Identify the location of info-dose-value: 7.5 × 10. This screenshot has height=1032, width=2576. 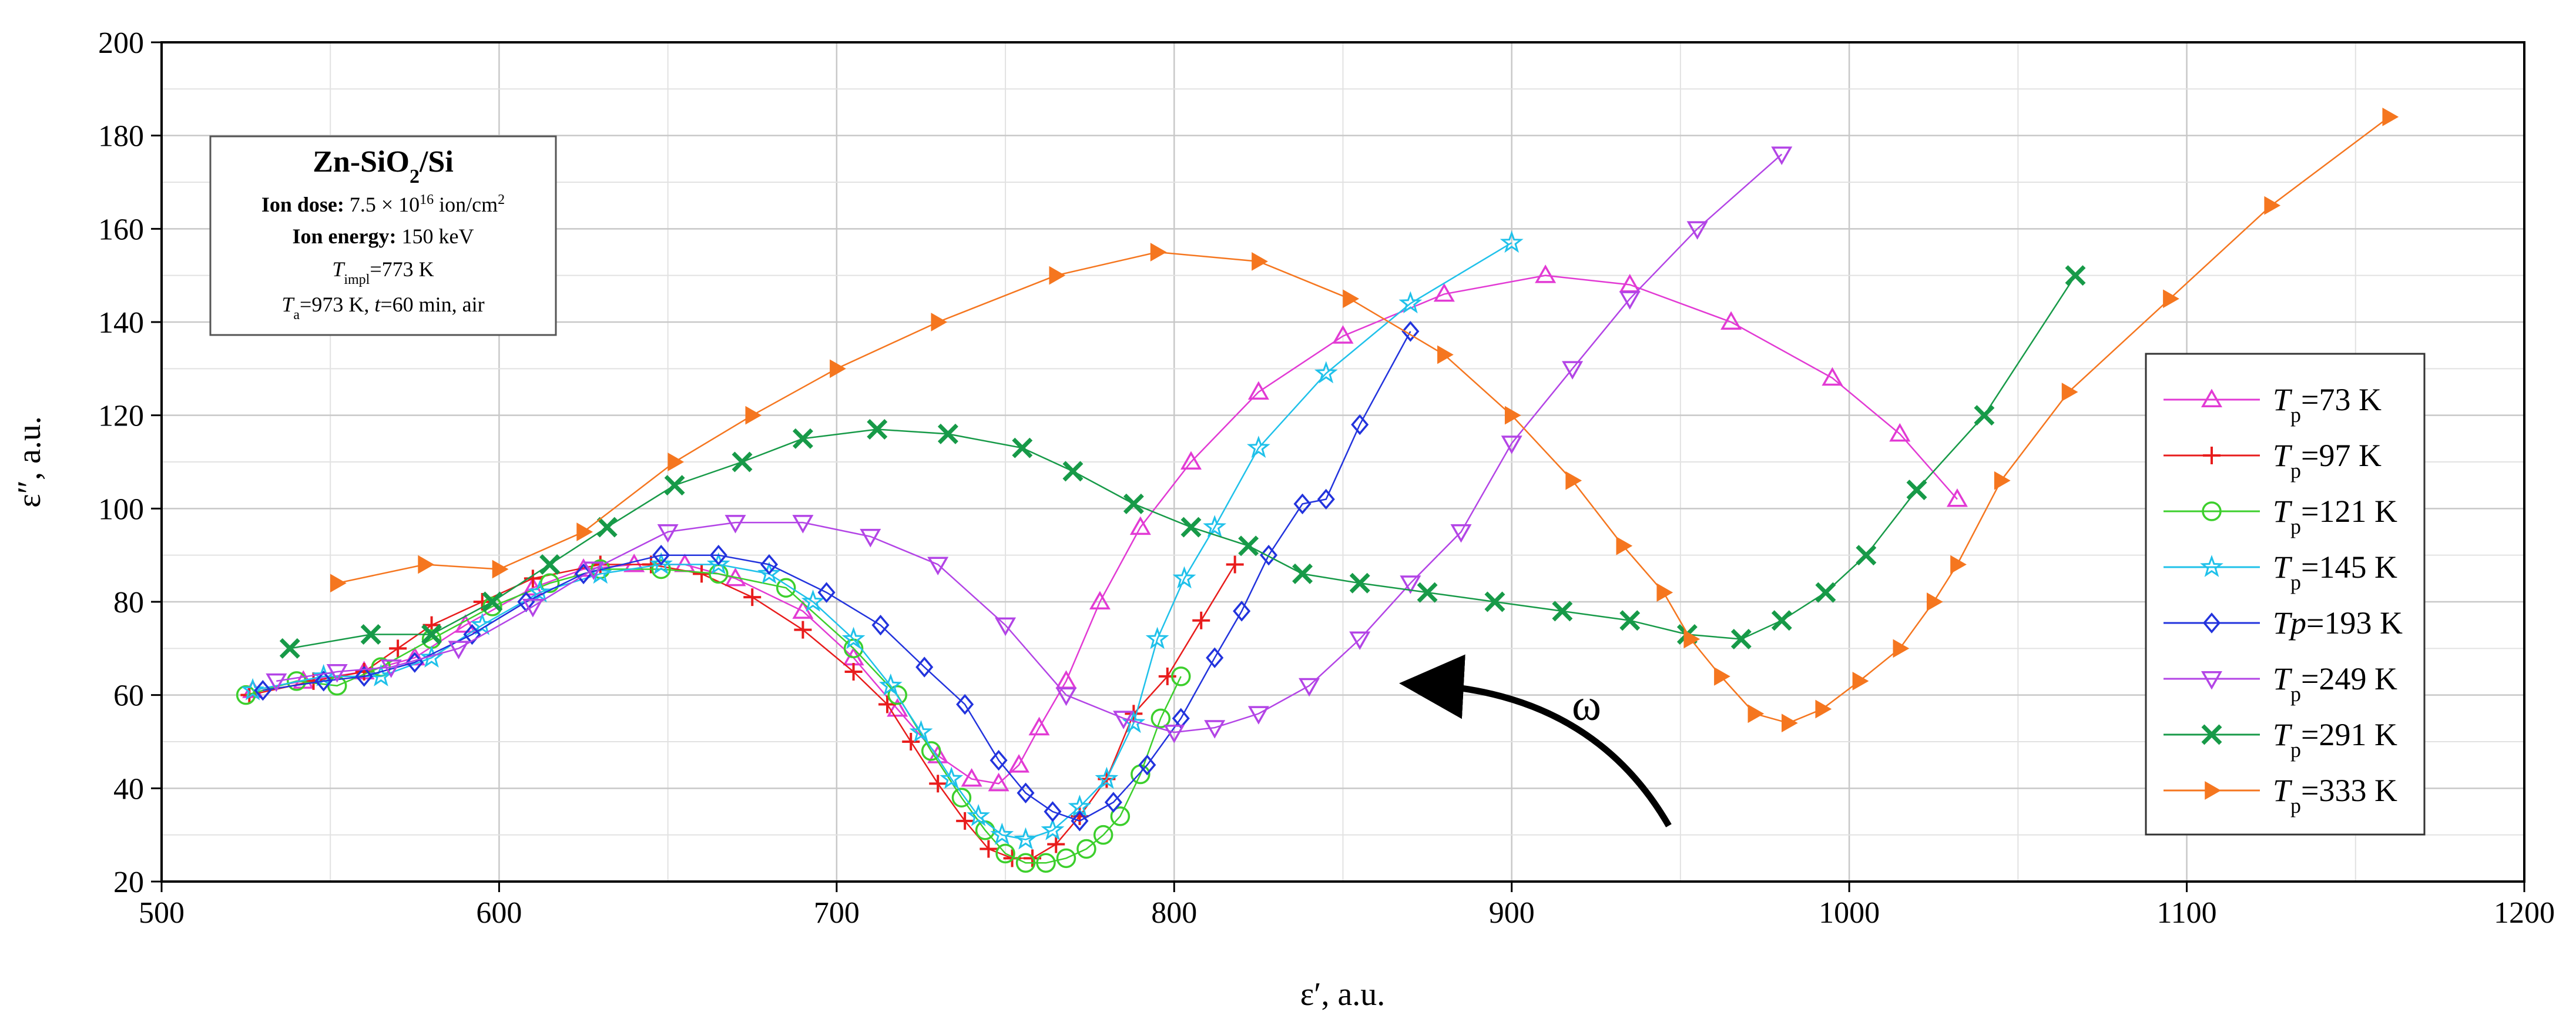
(382, 204).